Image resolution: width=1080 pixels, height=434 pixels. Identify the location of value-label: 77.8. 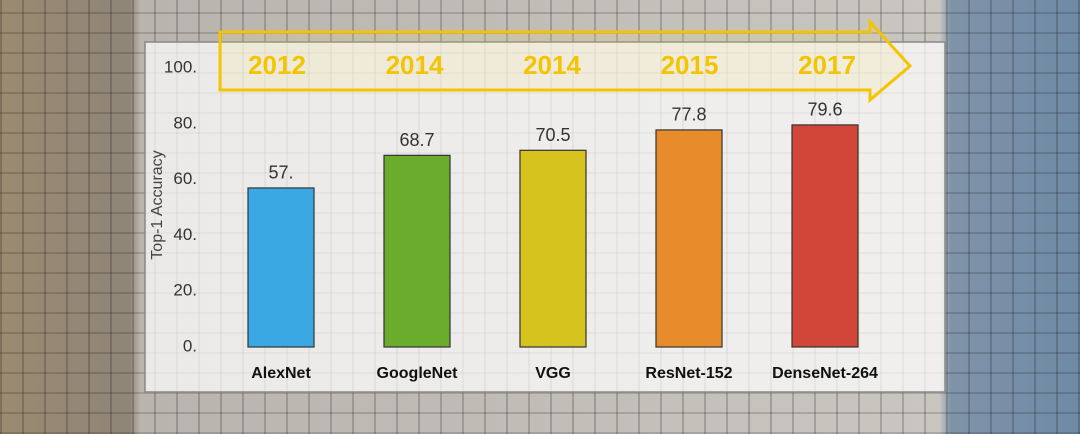
(688, 115).